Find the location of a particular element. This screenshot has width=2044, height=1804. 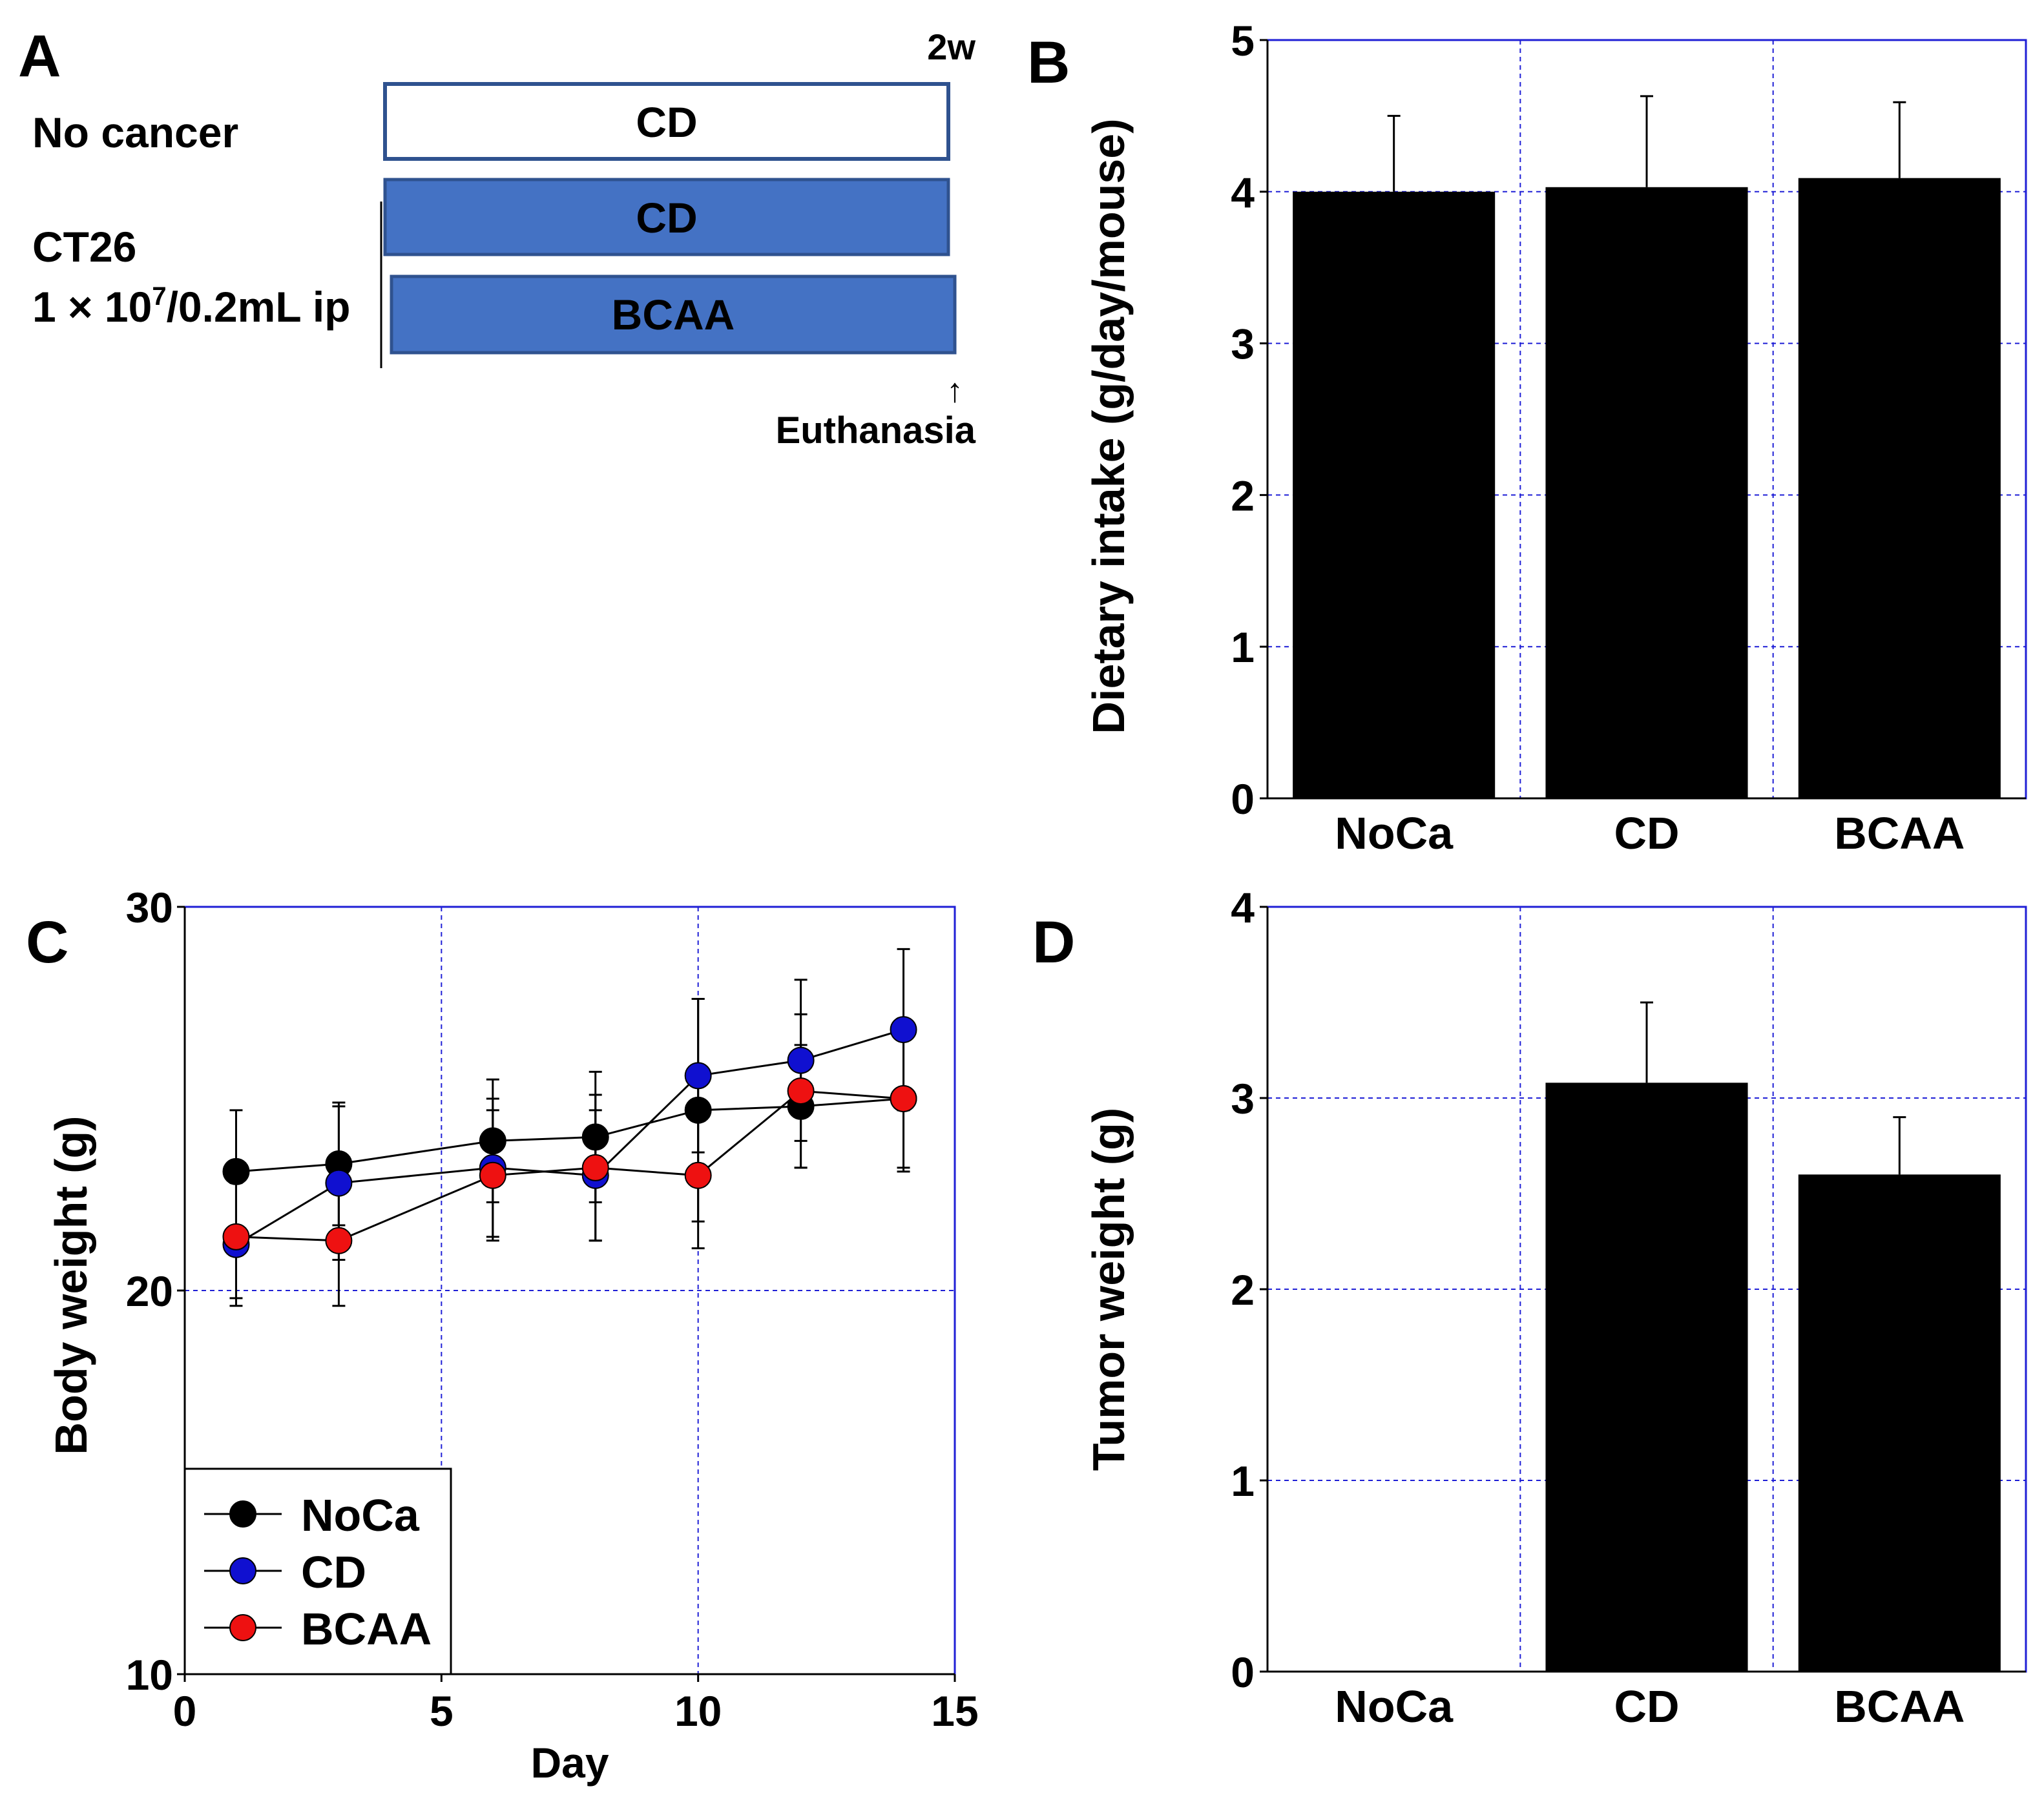

dose-label: 1 × 107/0.2mL ip is located at coordinates (191, 307).